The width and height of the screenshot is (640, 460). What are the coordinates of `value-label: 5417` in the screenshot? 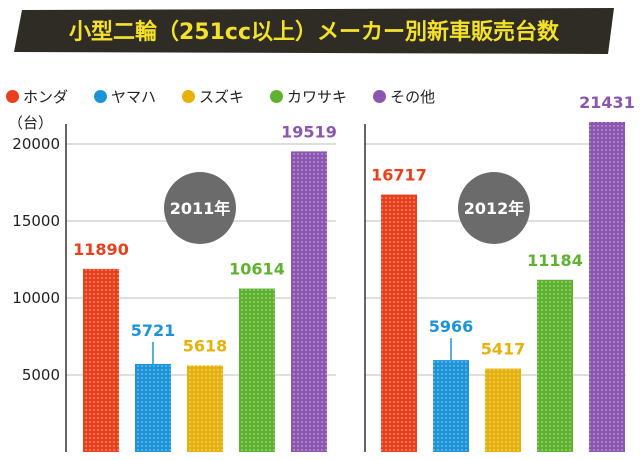 It's located at (503, 349).